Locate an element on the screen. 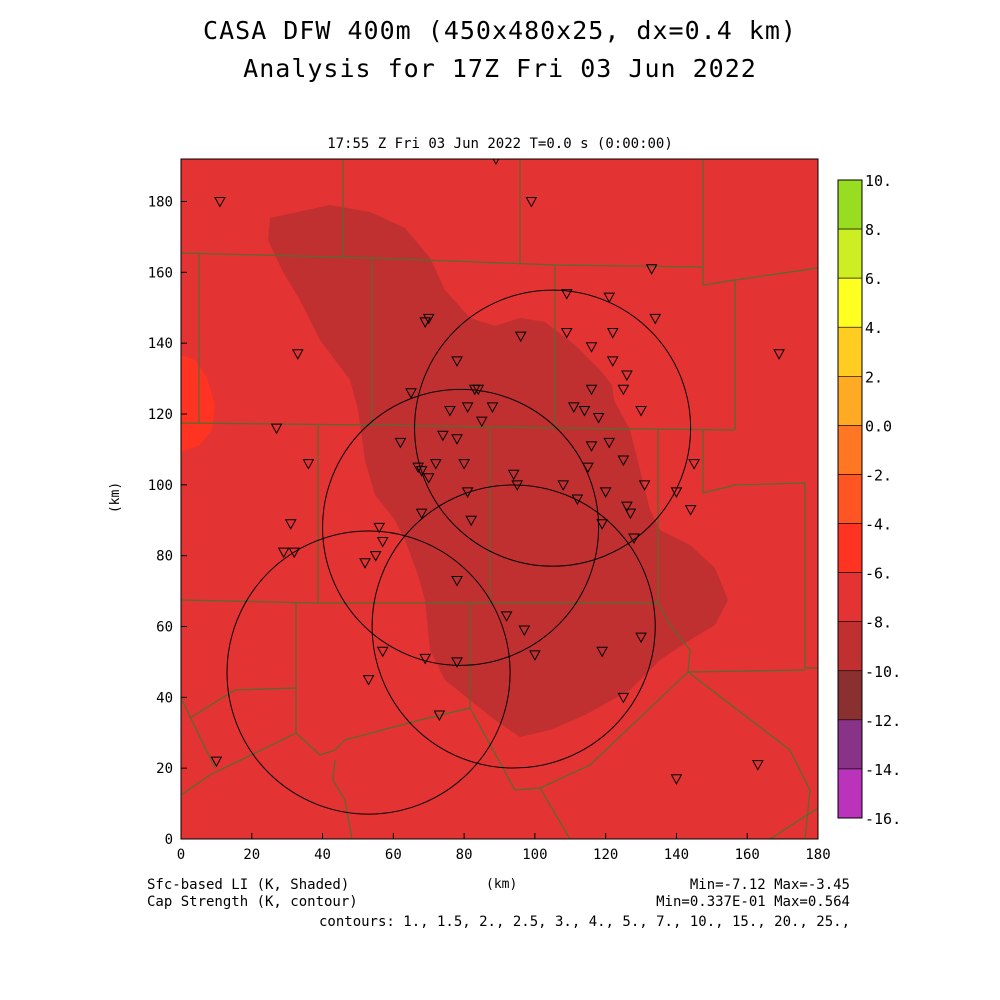 The width and height of the screenshot is (1000, 1000). x-axis-label: (km) is located at coordinates (502, 884).